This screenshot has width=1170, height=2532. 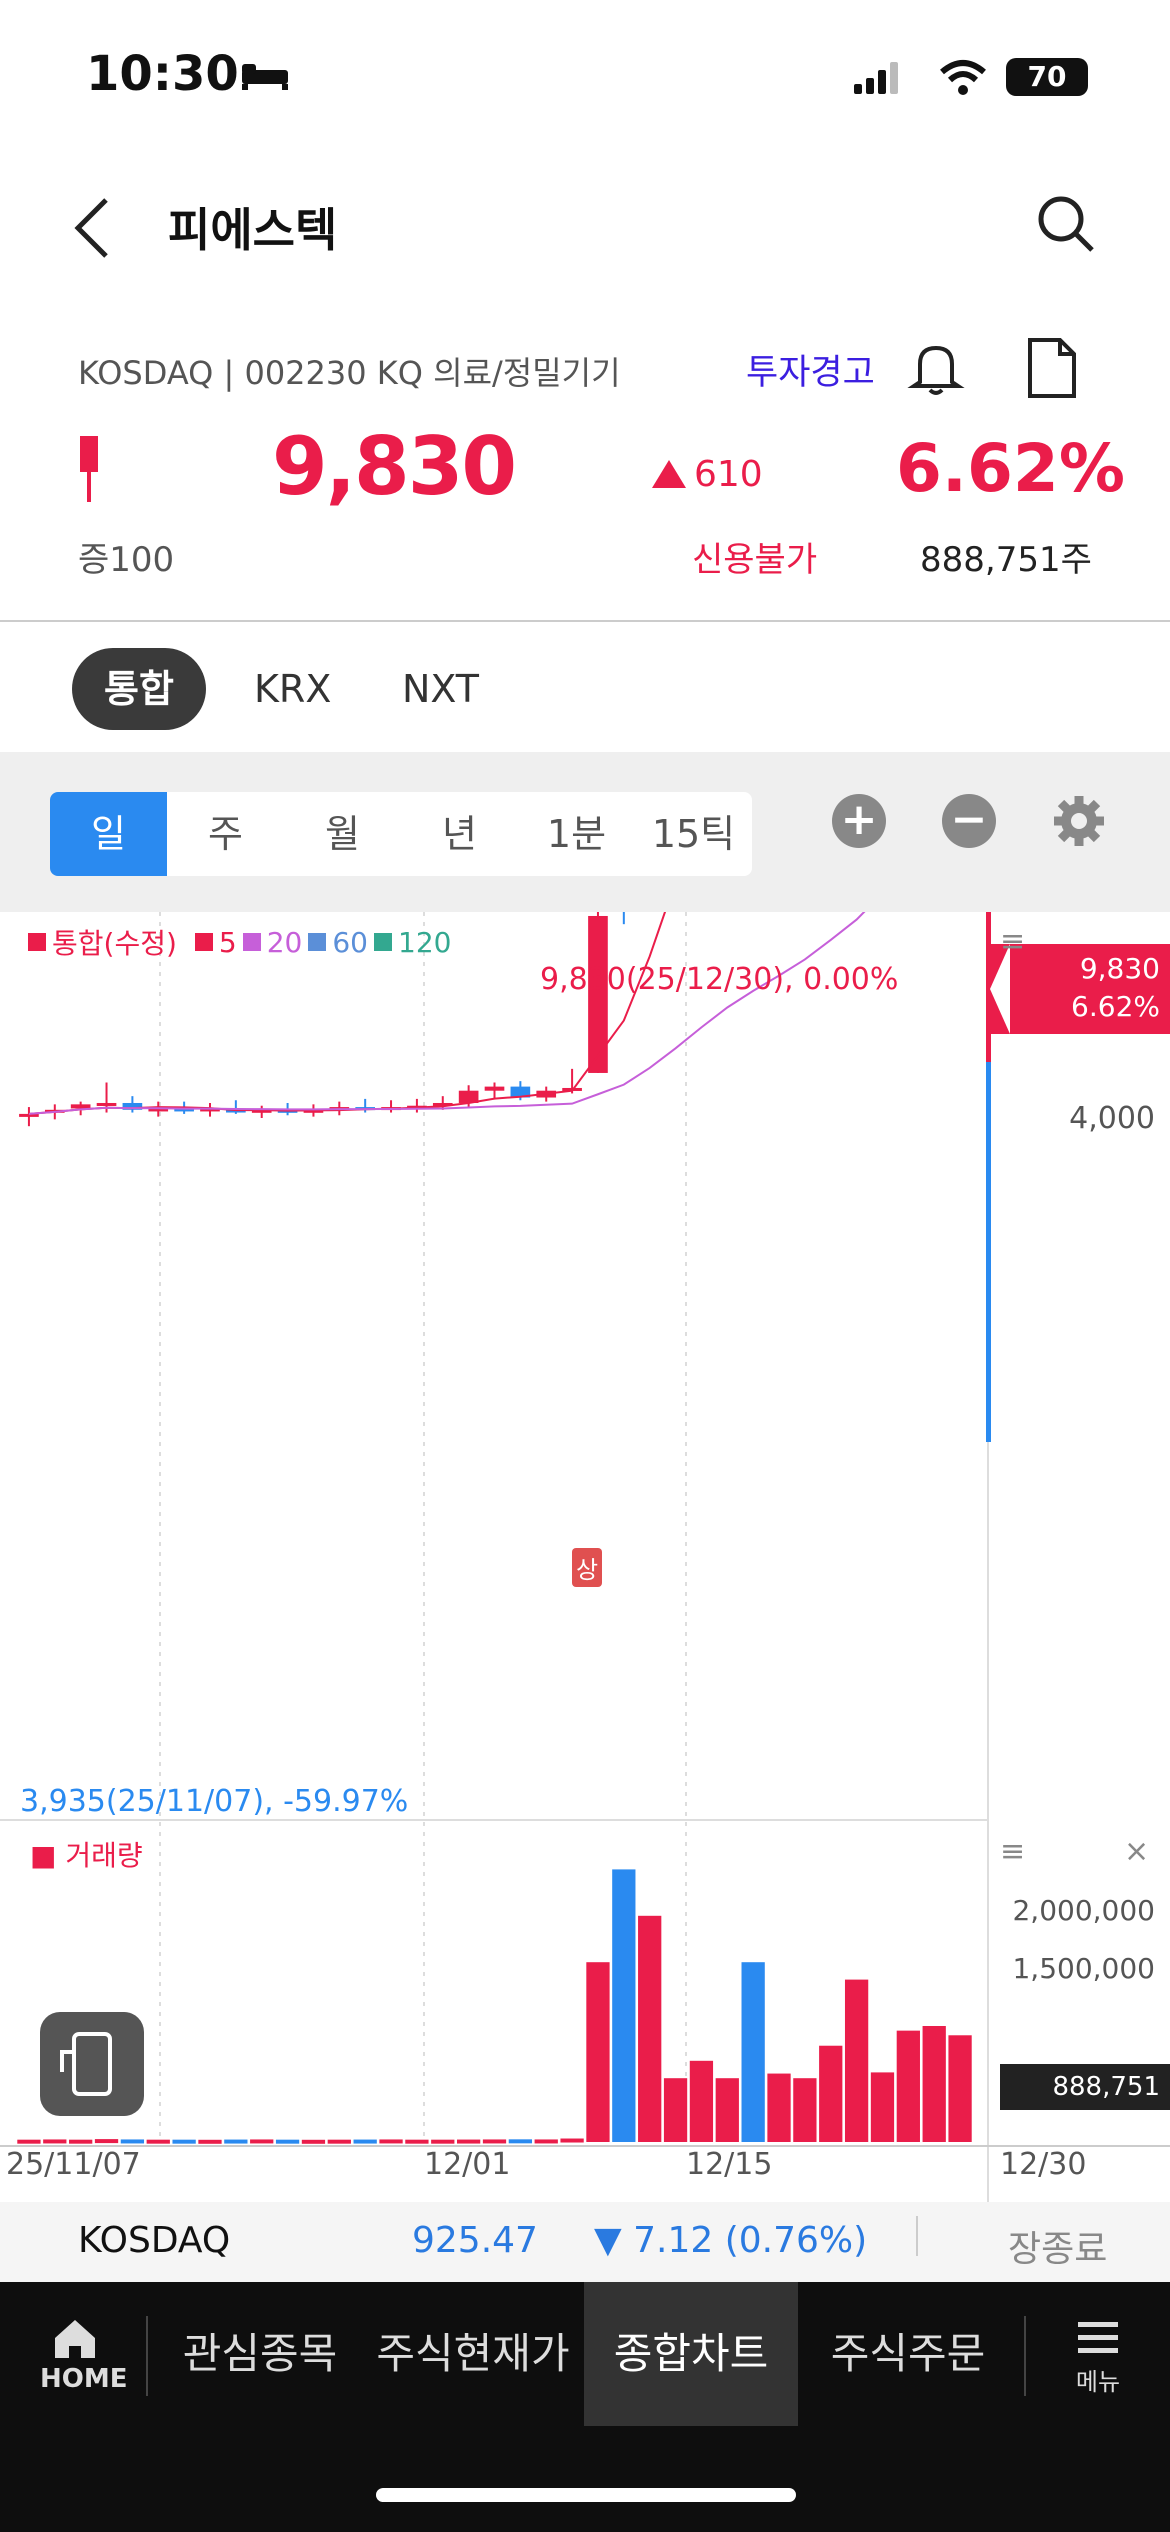 I want to click on page-title: 피에스텍, so click(x=253, y=230).